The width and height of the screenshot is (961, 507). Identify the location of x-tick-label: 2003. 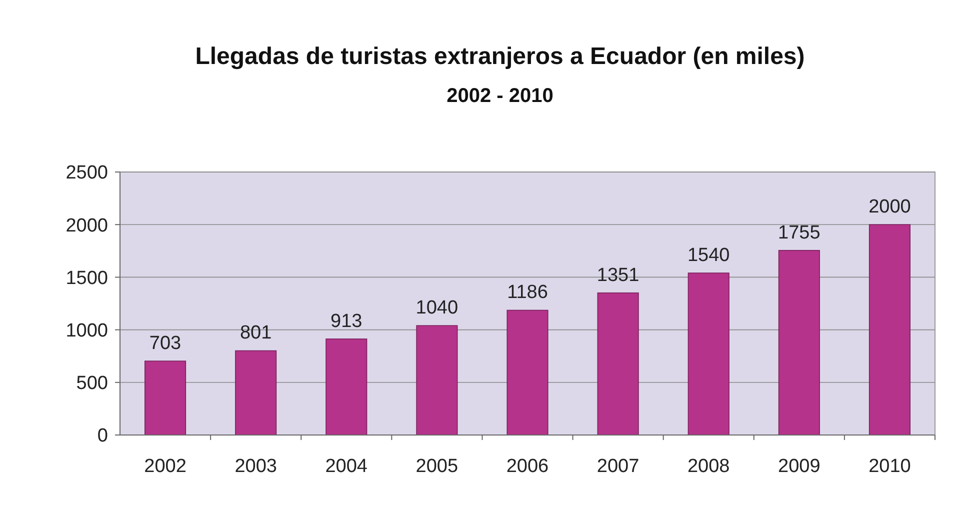
(255, 466).